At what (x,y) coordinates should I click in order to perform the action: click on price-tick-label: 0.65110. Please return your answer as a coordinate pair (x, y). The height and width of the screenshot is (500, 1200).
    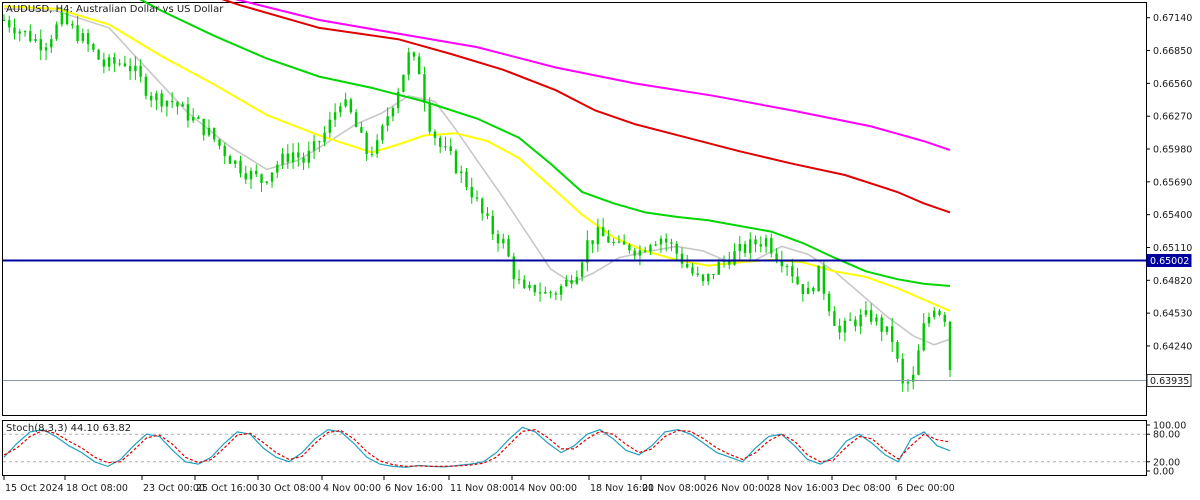
    Looking at the image, I should click on (1172, 248).